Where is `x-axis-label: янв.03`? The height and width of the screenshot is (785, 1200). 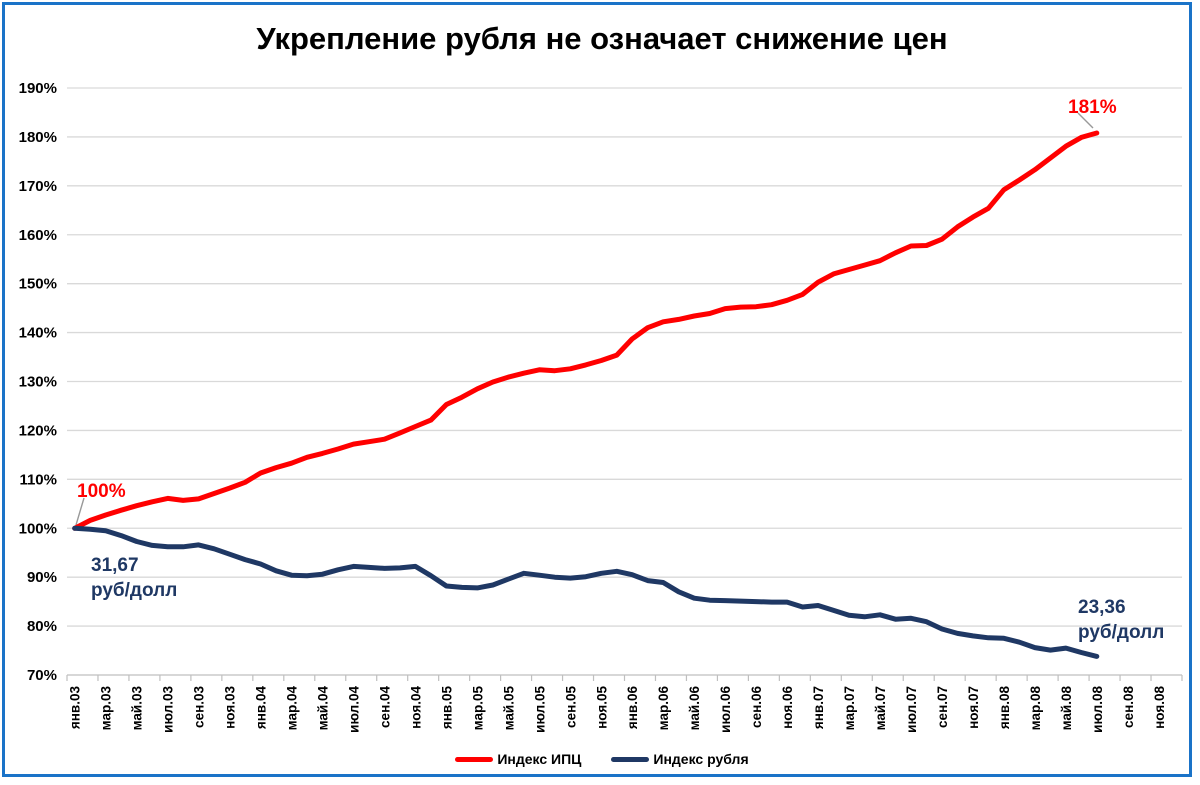
x-axis-label: янв.03 is located at coordinates (75, 708).